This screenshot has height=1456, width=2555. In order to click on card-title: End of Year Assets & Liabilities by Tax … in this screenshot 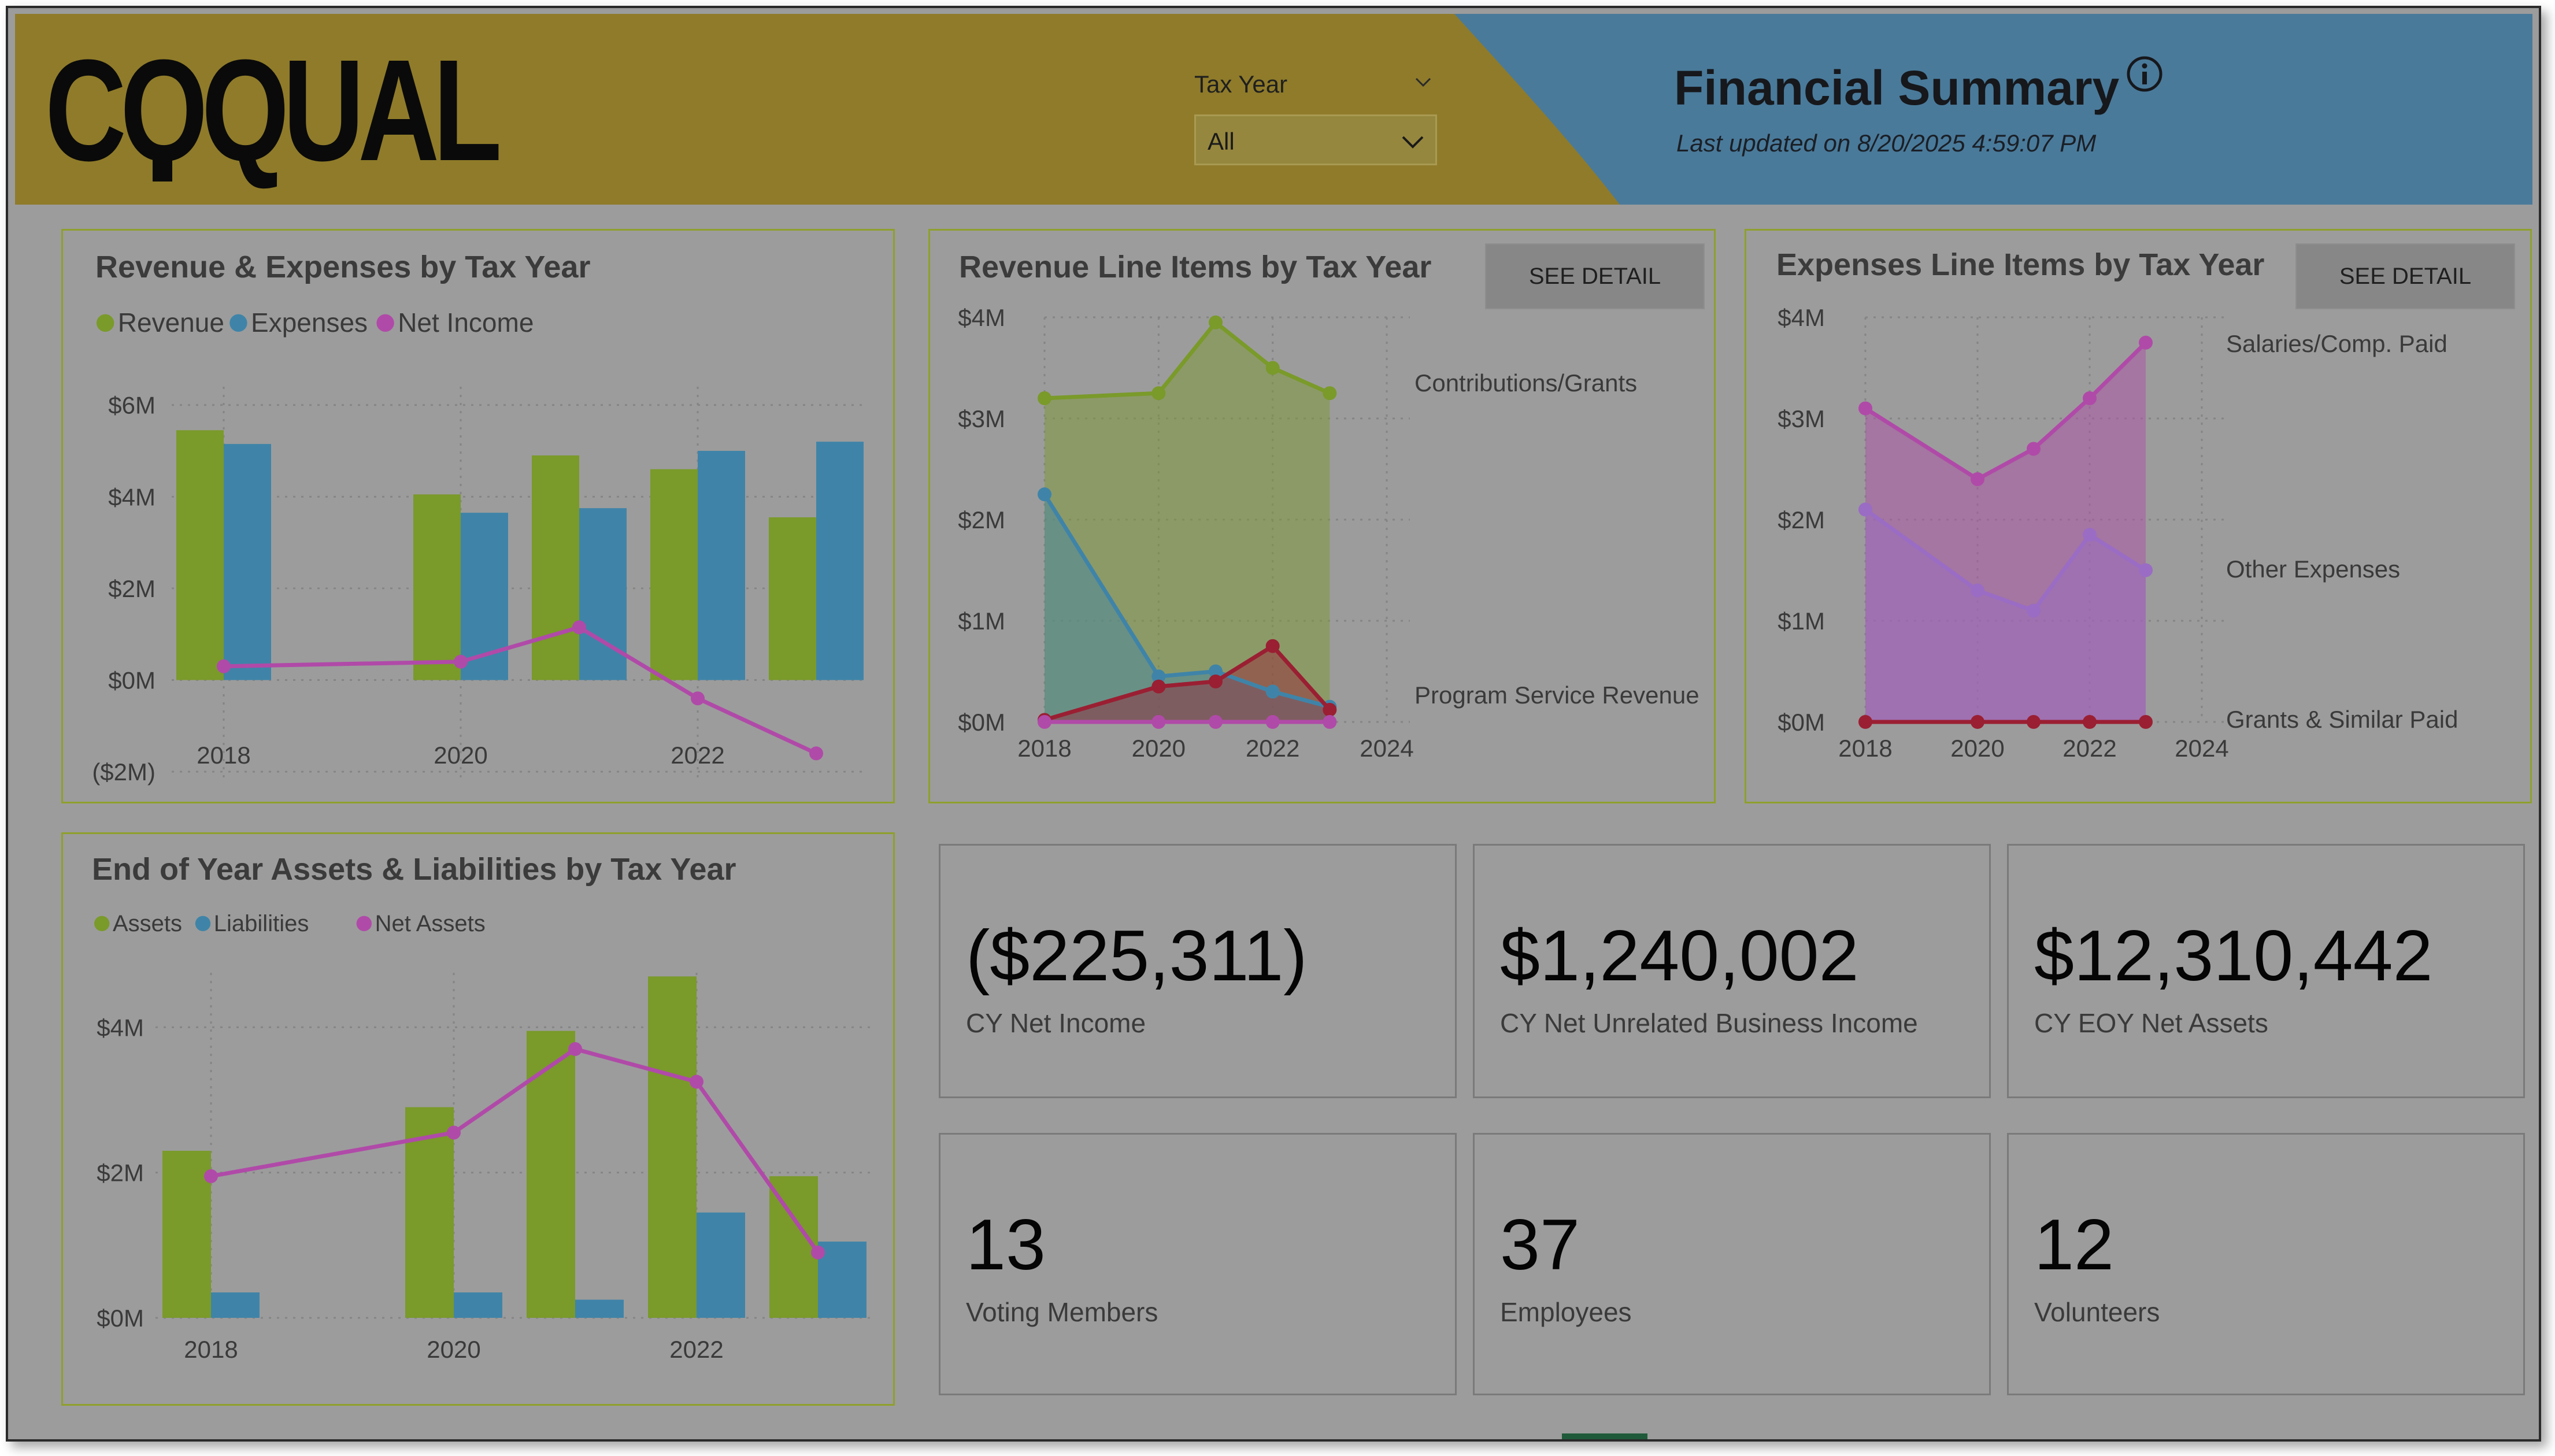, I will do `click(414, 870)`.